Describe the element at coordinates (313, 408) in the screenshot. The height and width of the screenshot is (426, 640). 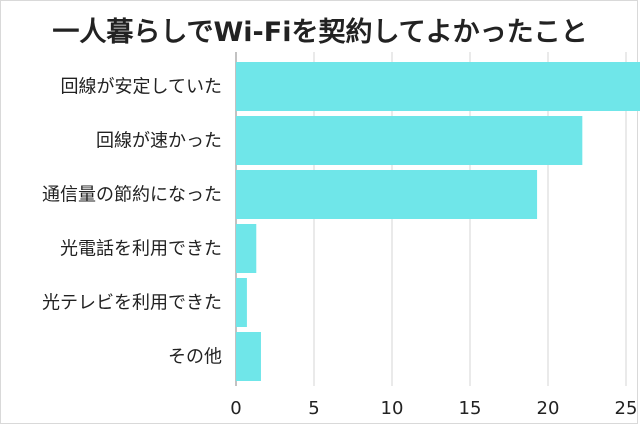
I see `x-tick-label: 5` at that location.